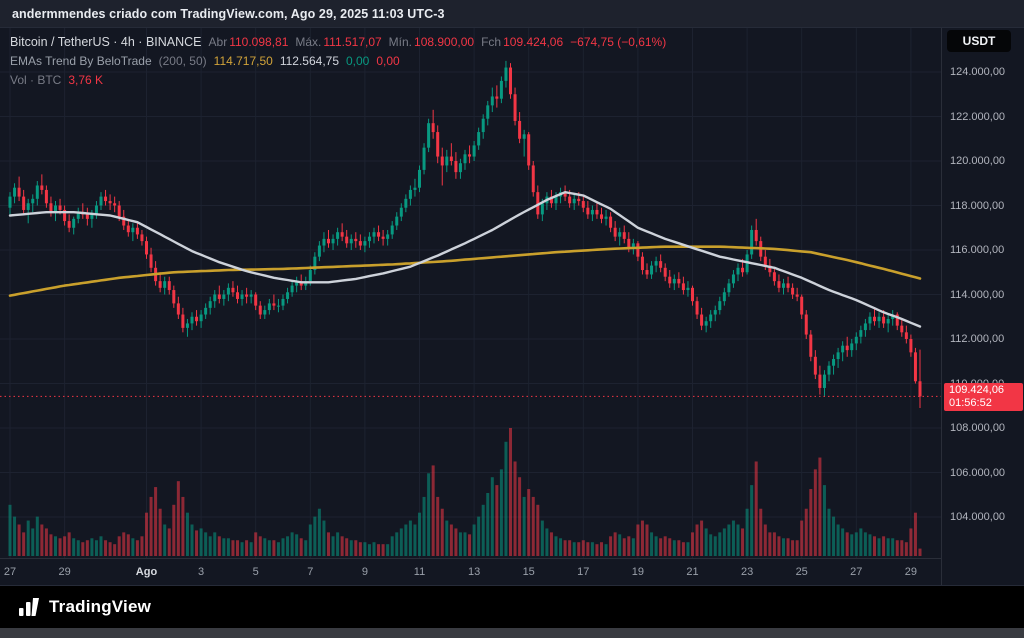 The image size is (1024, 638). I want to click on volume-label: Vol · BTC, so click(36, 80).